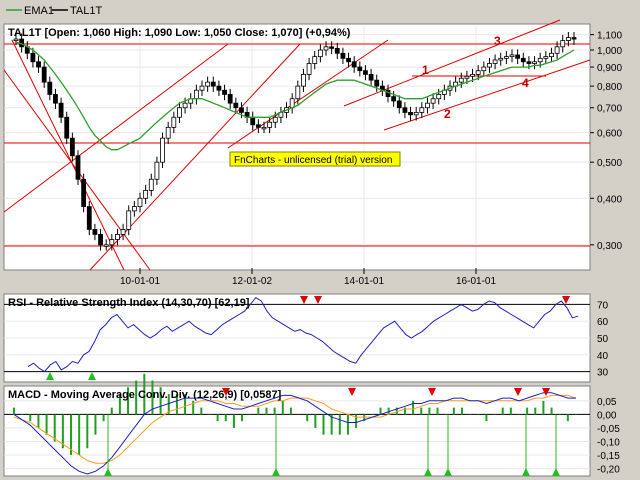 The width and height of the screenshot is (640, 480). Describe the element at coordinates (308, 277) in the screenshot. I see `date-axis: 10-01-01 12-01-02 14-01-01 16-01-01` at that location.